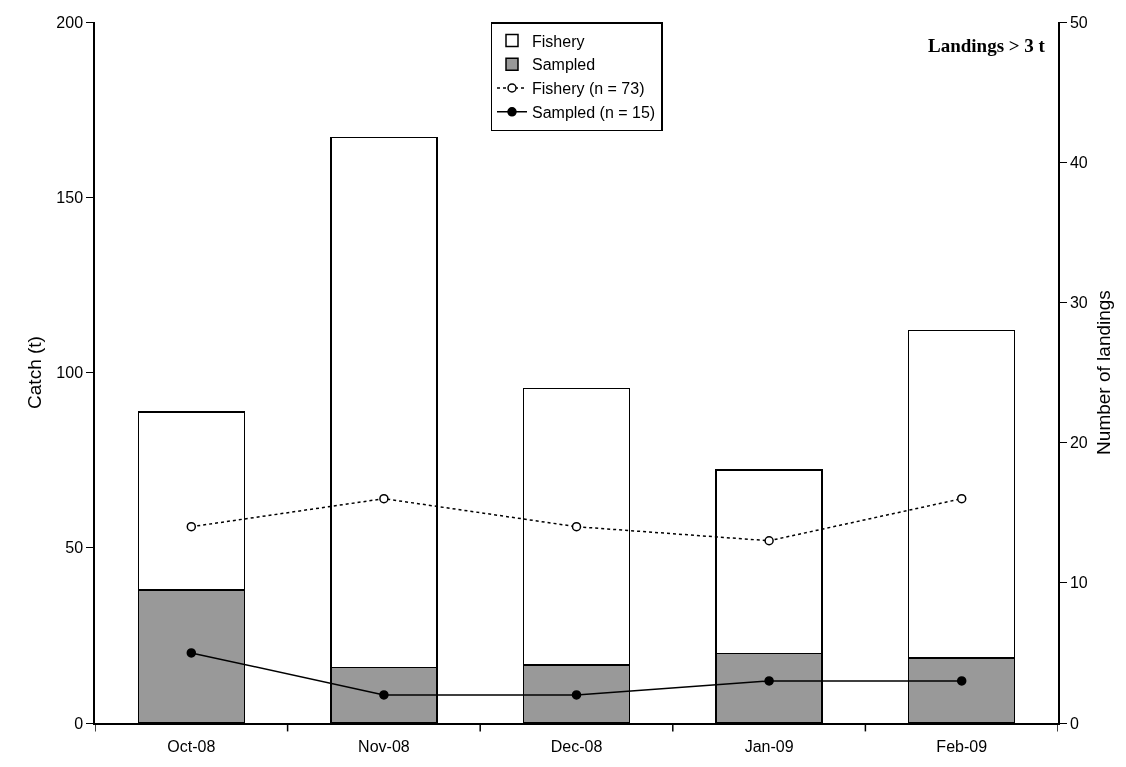  I want to click on x-tick-label: Nov-08, so click(384, 746).